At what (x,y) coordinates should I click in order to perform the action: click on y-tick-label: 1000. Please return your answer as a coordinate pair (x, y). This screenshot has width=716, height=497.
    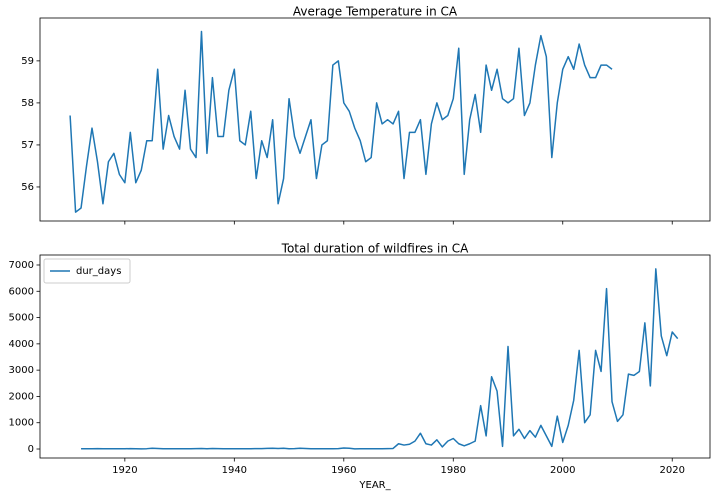
    Looking at the image, I should click on (21, 423).